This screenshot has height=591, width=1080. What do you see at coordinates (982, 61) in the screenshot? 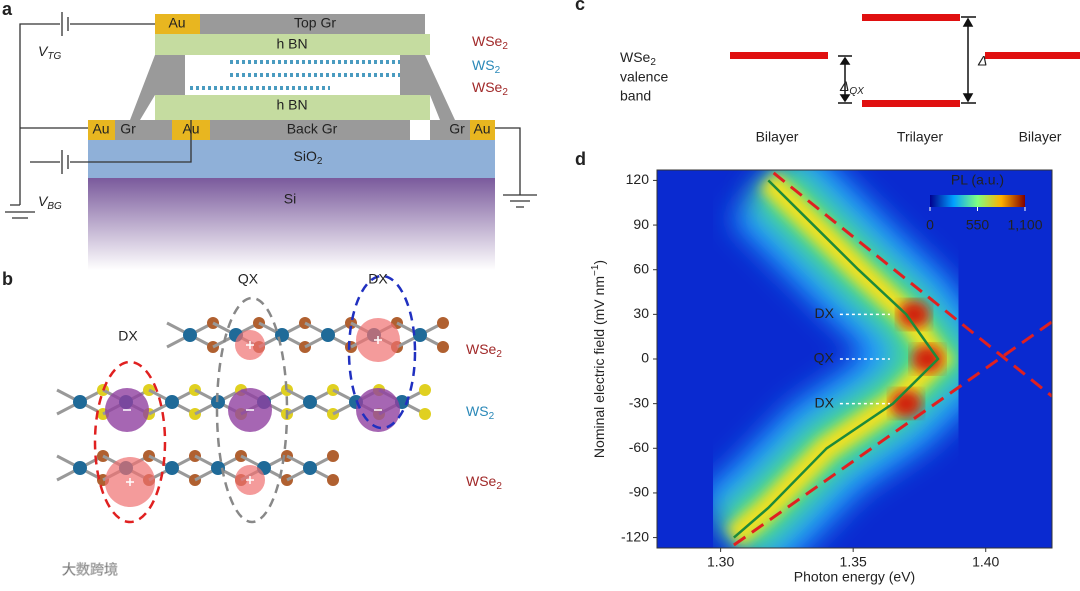
I see `label: Δ` at bounding box center [982, 61].